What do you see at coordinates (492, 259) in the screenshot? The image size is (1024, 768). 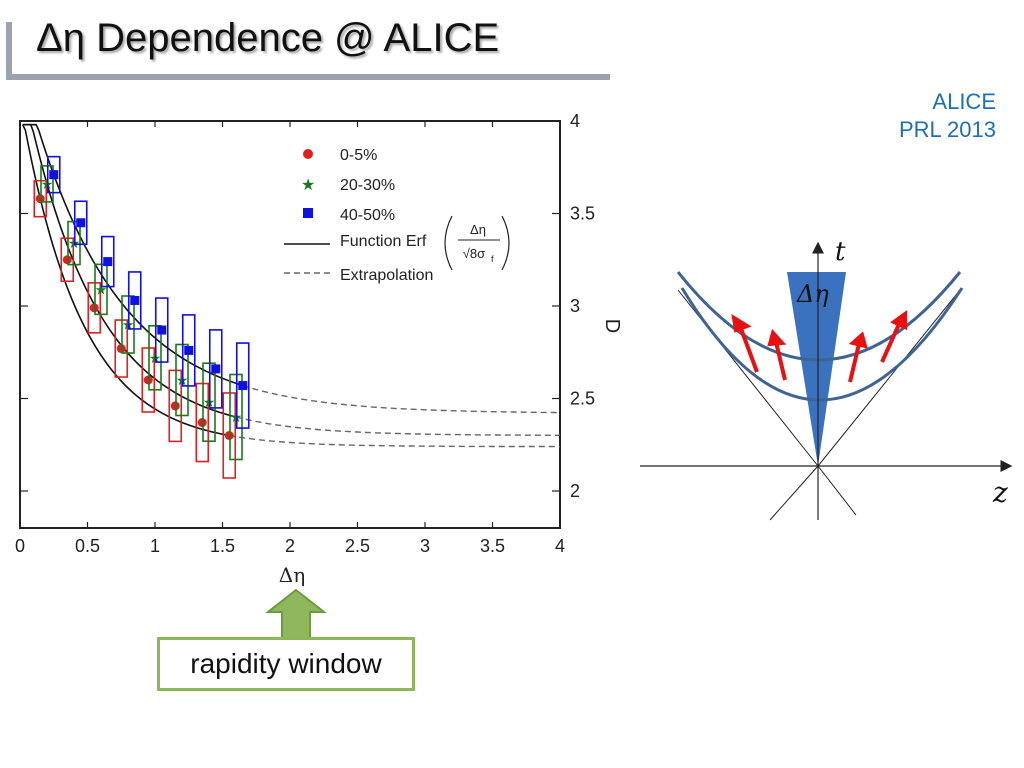 I see `legend-erf-subscript: f` at bounding box center [492, 259].